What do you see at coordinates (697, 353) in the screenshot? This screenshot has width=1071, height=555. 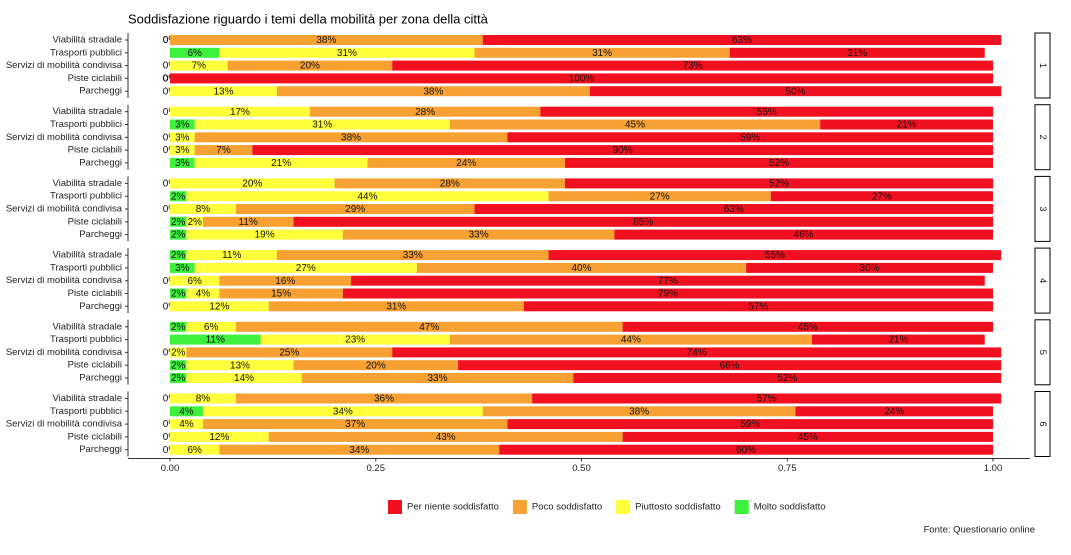 I see `value-label: 74%` at bounding box center [697, 353].